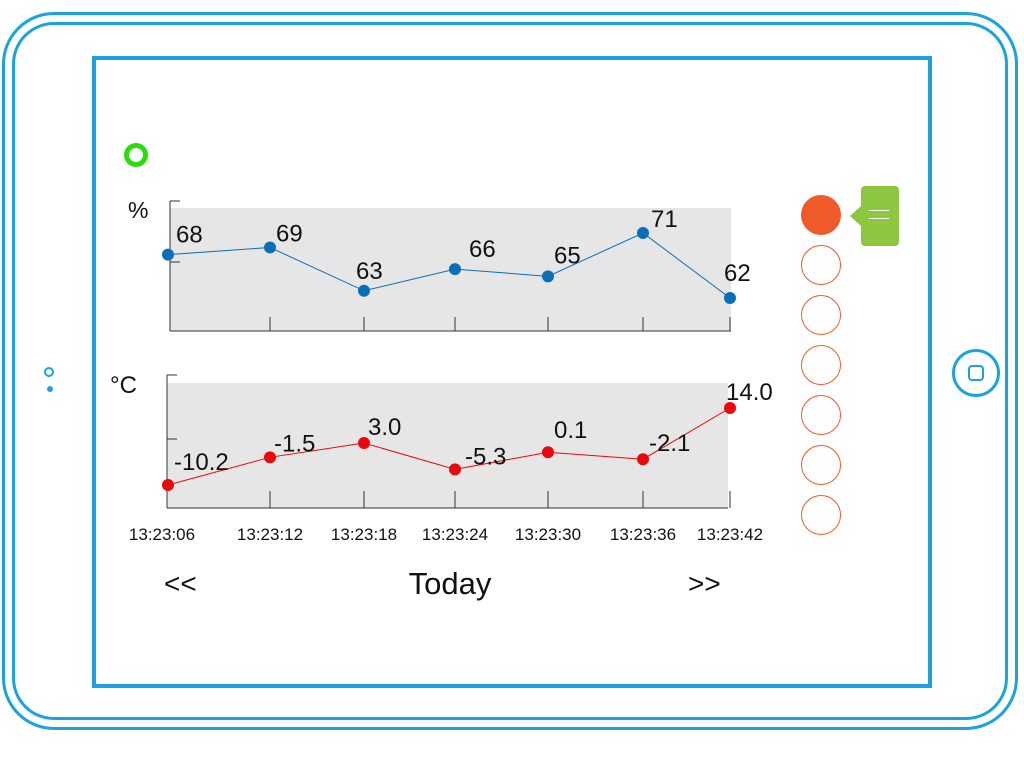 Image resolution: width=1024 pixels, height=768 pixels. What do you see at coordinates (162, 534) in the screenshot?
I see `x-tick-label: 13:23:06` at bounding box center [162, 534].